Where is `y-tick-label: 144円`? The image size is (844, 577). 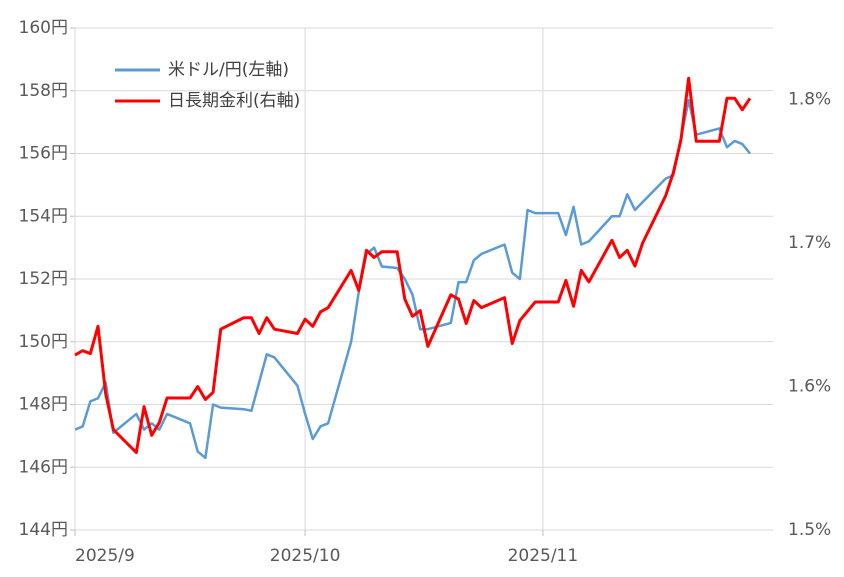
y-tick-label: 144円 is located at coordinates (43, 530).